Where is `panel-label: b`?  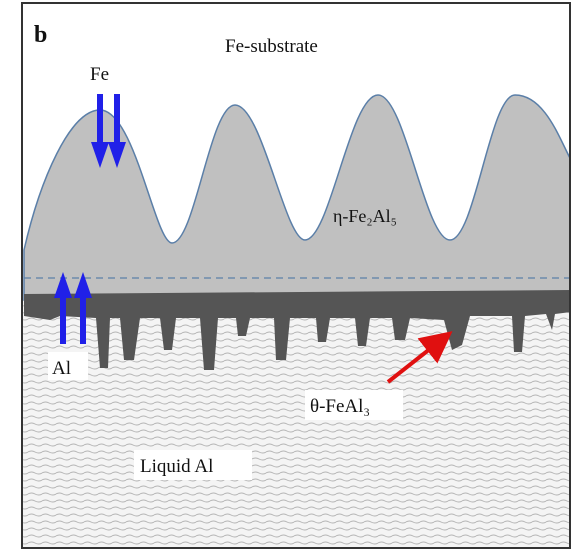 panel-label: b is located at coordinates (40, 35).